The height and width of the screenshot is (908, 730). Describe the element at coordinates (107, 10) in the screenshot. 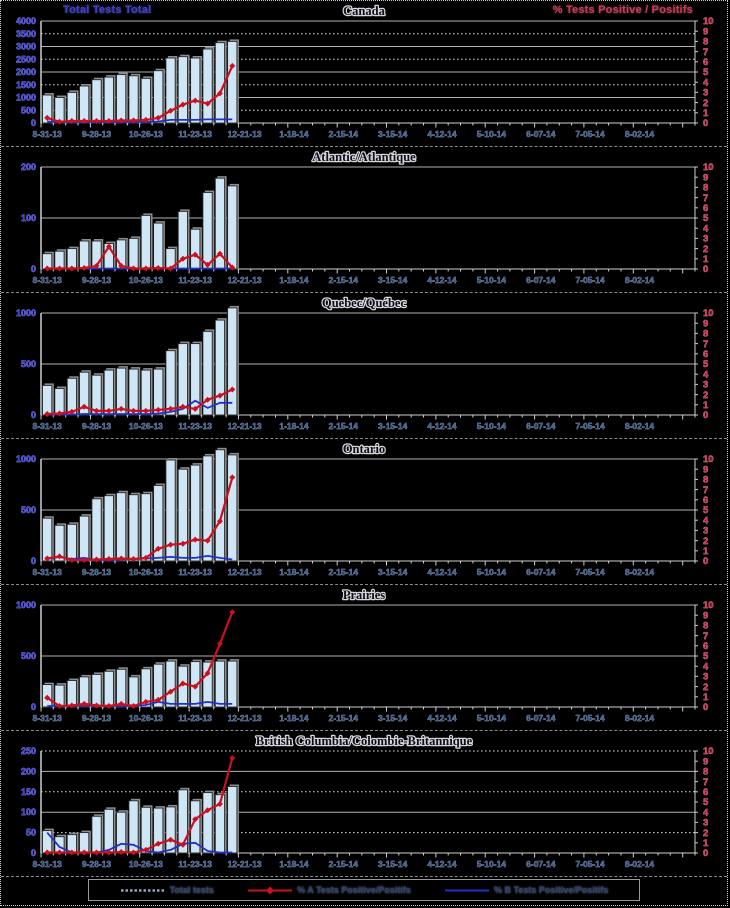

I see `left-axis-title: Total Tests Total` at that location.